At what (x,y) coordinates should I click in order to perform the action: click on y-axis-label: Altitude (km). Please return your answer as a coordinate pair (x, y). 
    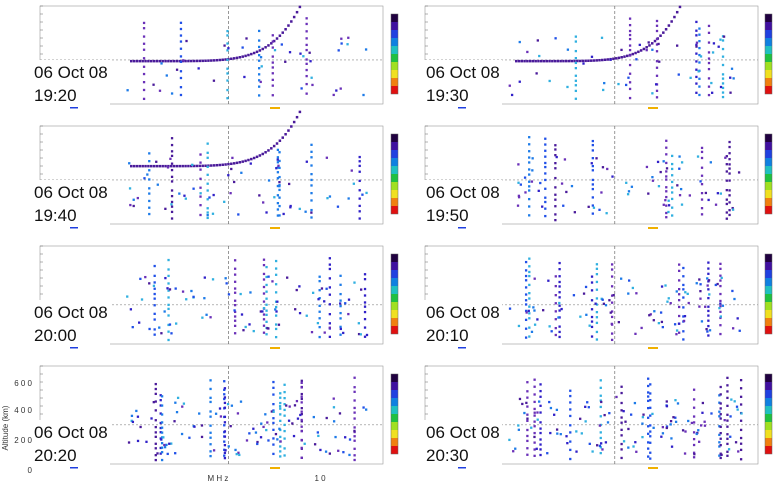
    Looking at the image, I should click on (5, 427).